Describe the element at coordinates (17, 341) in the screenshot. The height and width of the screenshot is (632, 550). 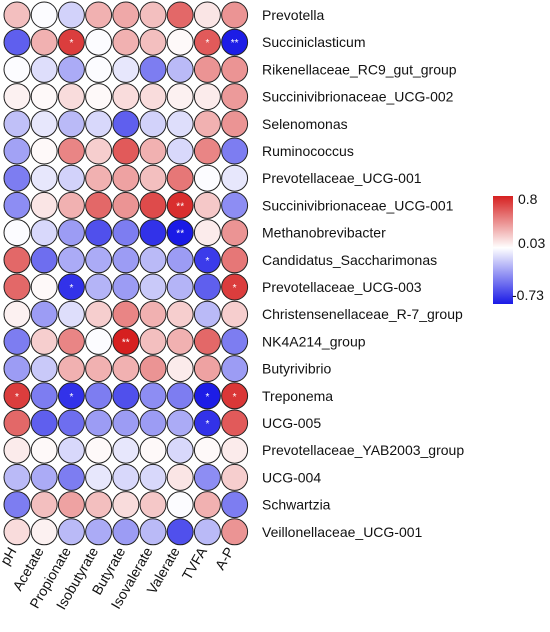
I see `cell-nk4a214-group-ph` at that location.